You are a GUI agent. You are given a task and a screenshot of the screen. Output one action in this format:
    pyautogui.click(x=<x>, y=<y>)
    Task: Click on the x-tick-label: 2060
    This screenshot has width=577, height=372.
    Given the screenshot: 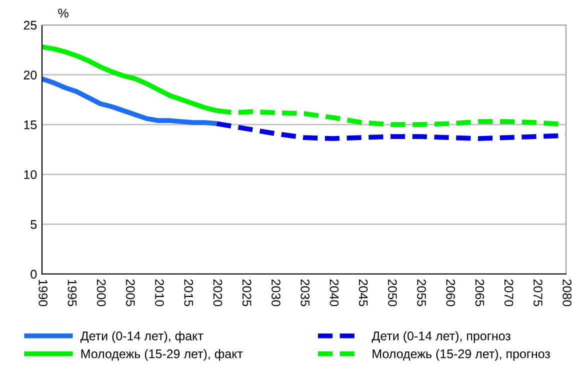 What is the action you would take?
    pyautogui.click(x=451, y=292)
    